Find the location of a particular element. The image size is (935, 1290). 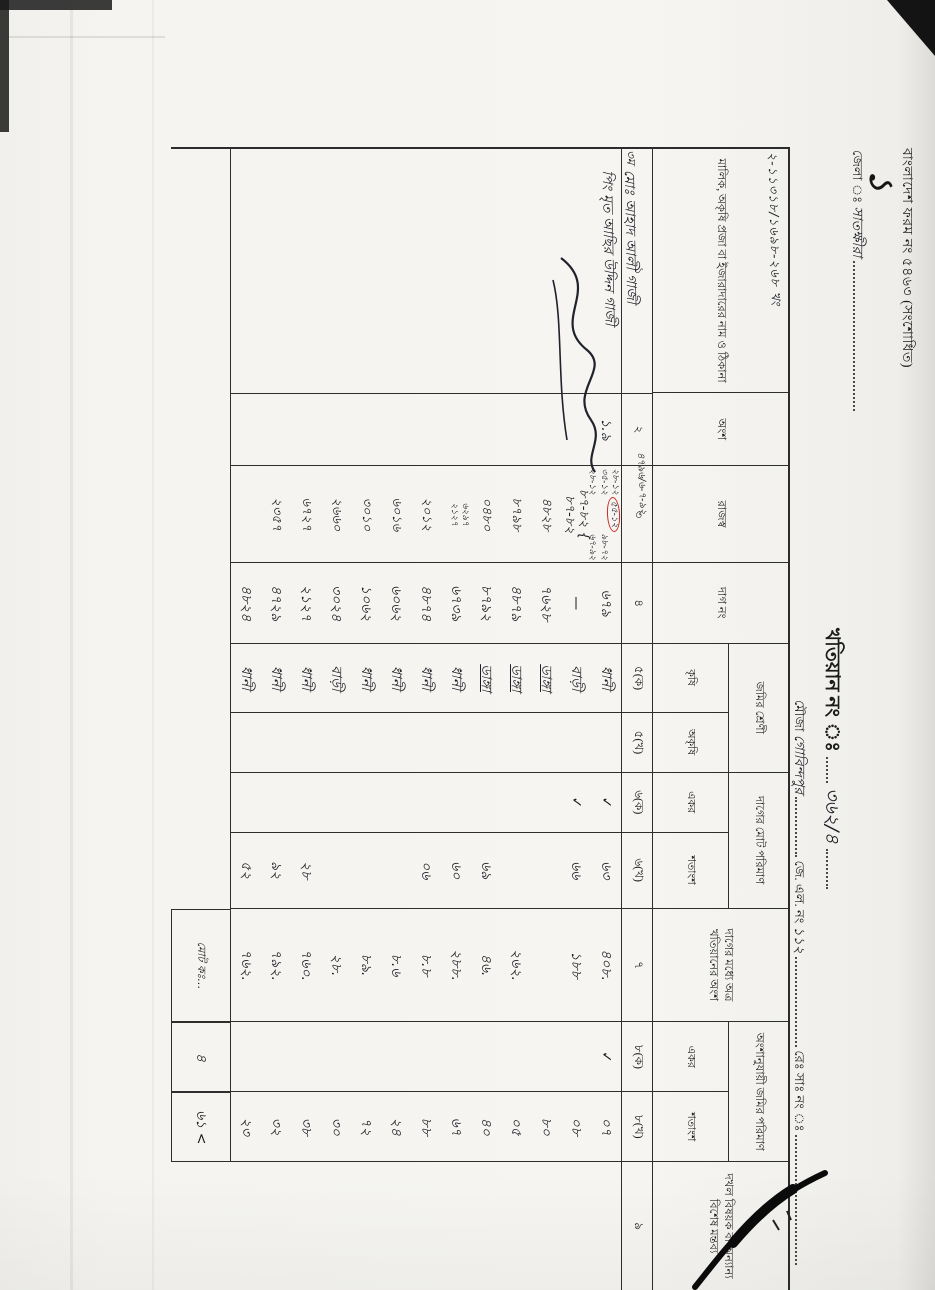

cell-s-dec: ৩২ is located at coordinates (276, 1127).